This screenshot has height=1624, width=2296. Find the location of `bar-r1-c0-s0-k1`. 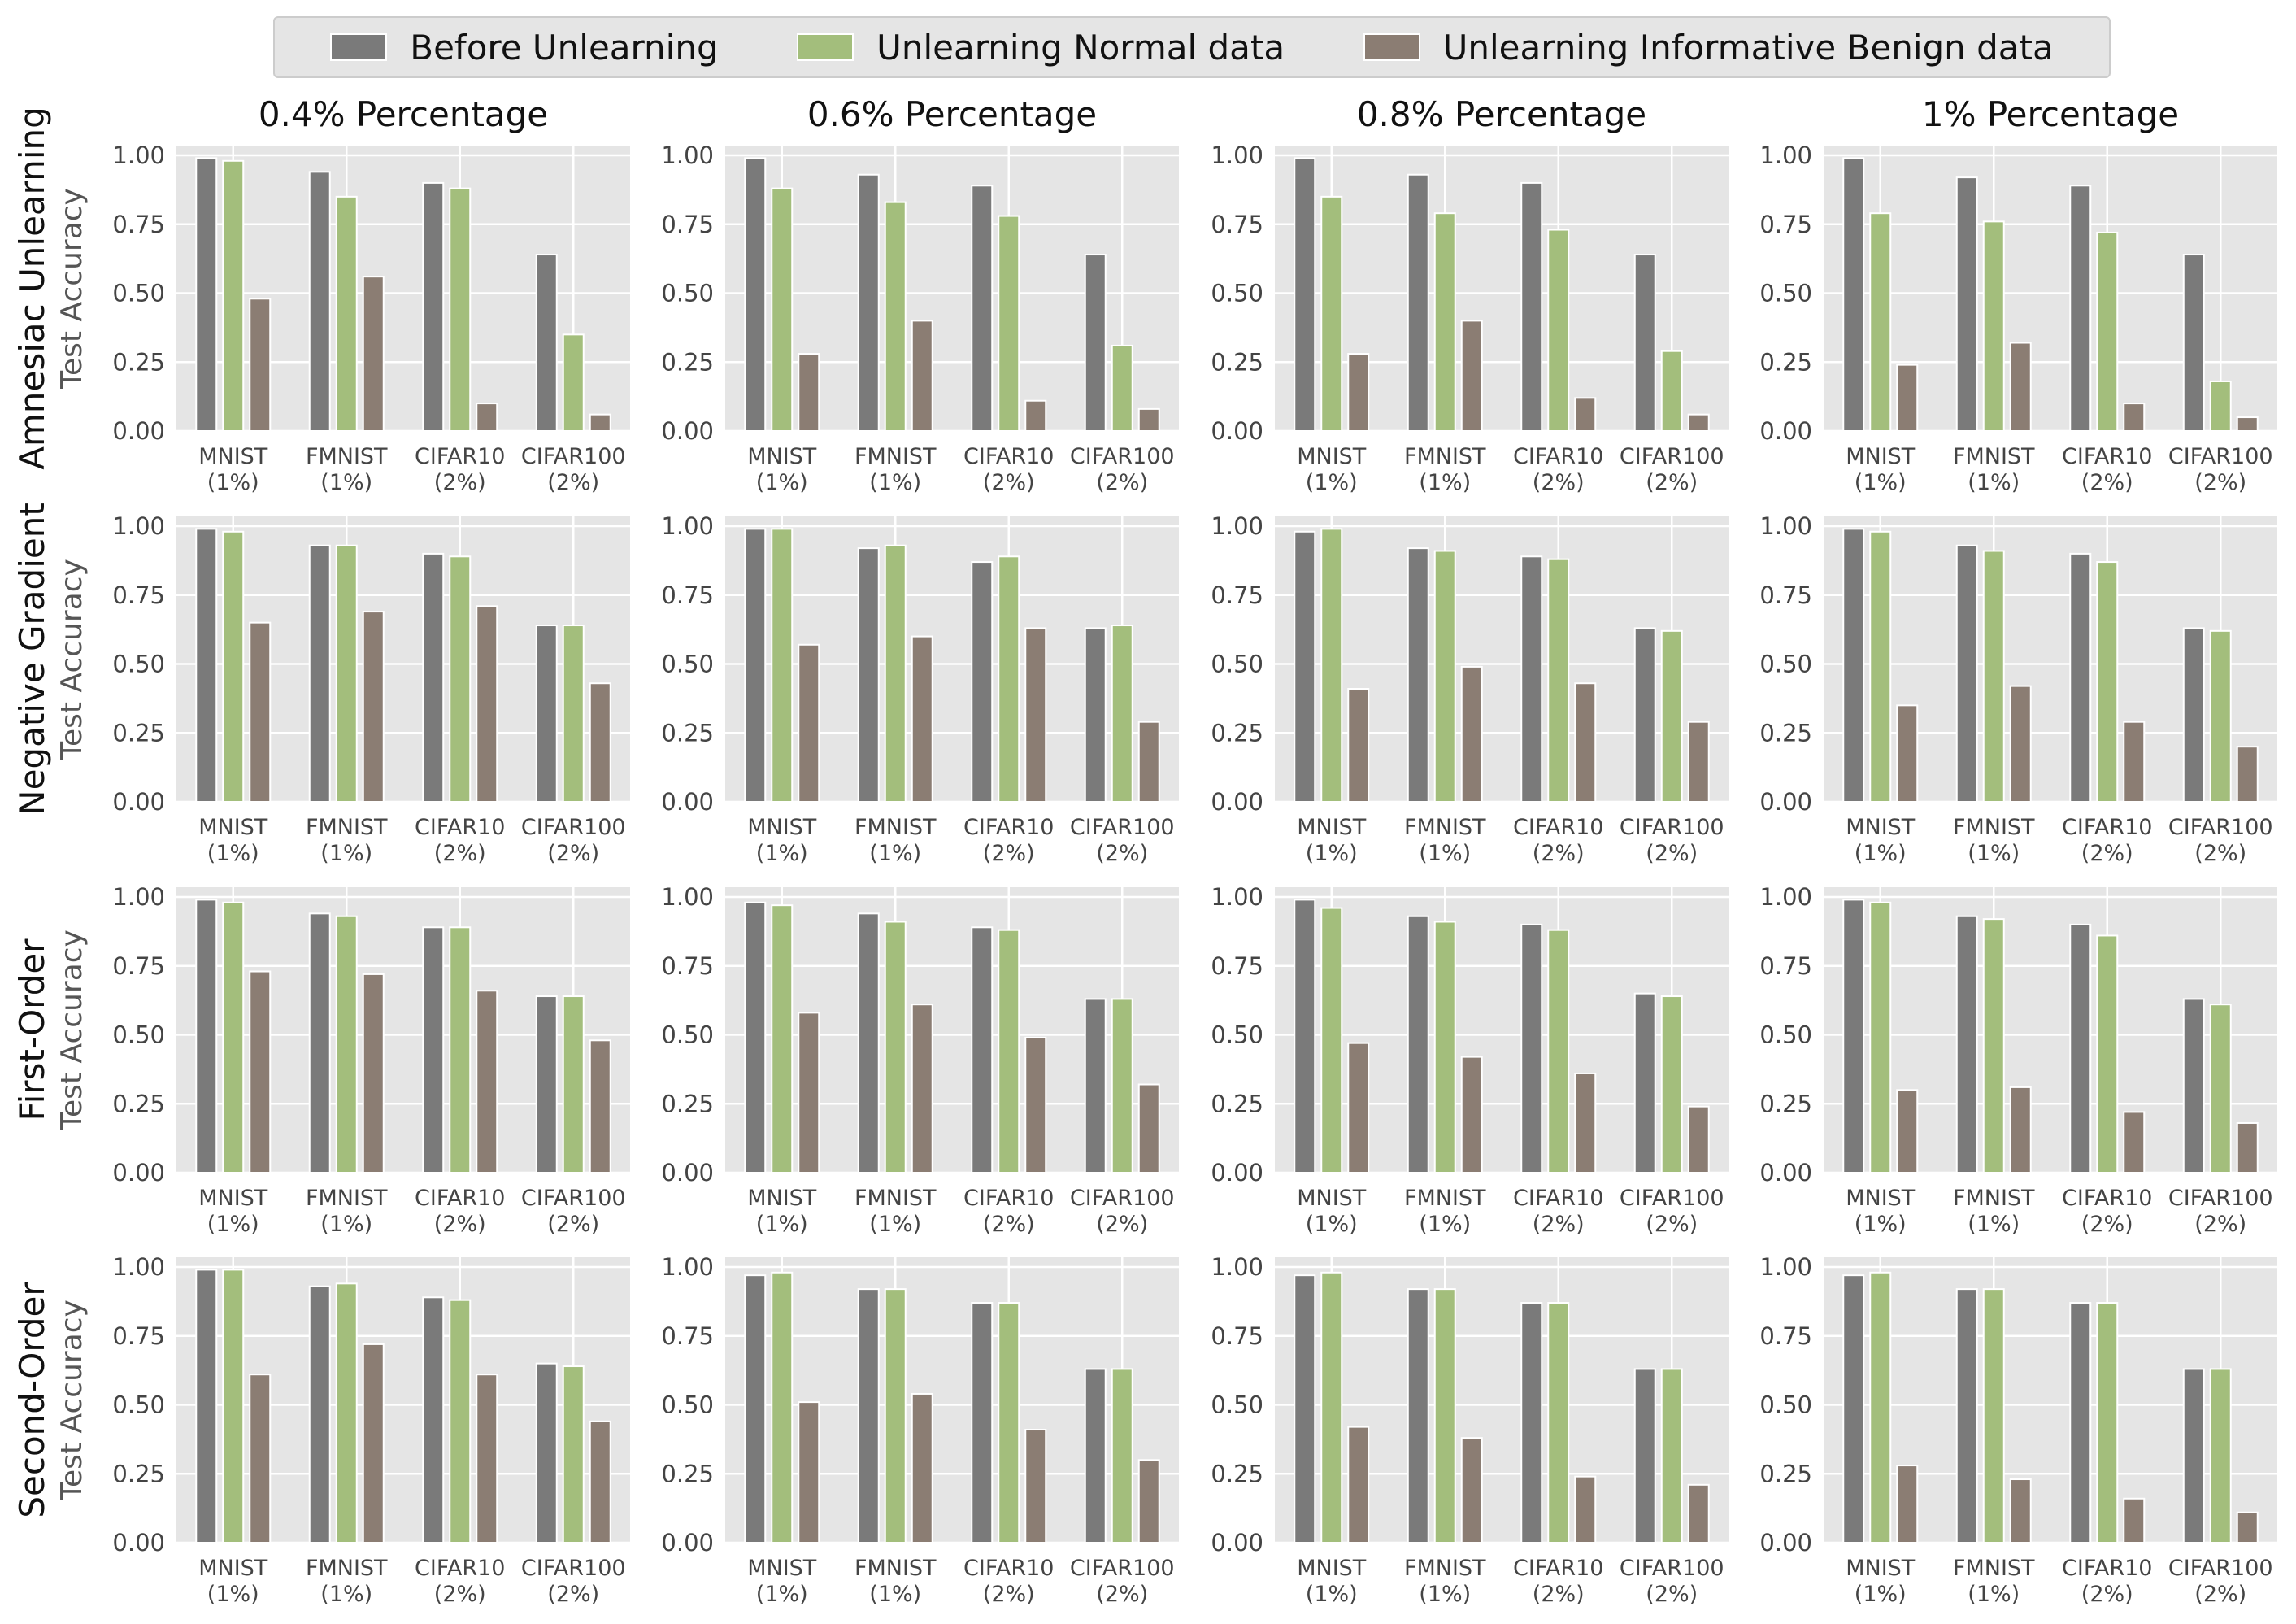

bar-r1-c0-s0-k1 is located at coordinates (319, 673).